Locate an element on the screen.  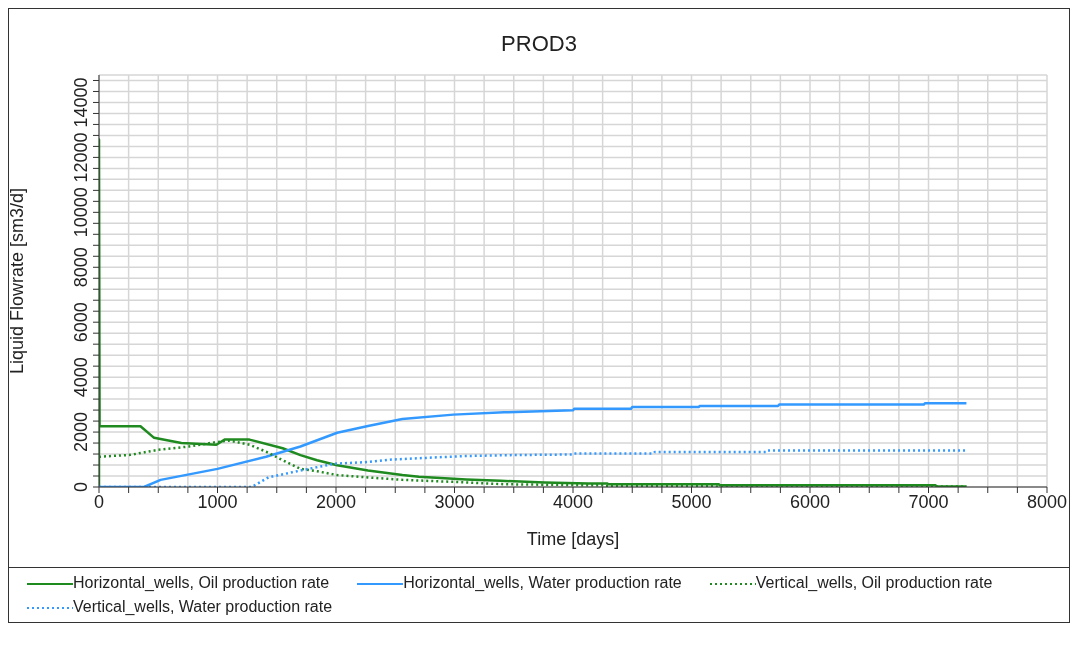
x-tick-label: 8000 is located at coordinates (1047, 501).